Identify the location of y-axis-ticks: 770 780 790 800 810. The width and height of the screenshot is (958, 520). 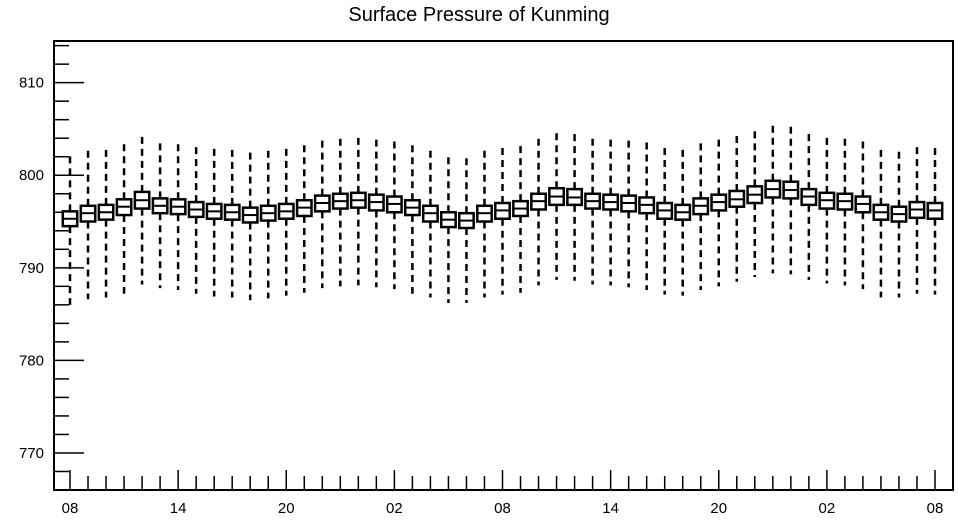
(51, 267).